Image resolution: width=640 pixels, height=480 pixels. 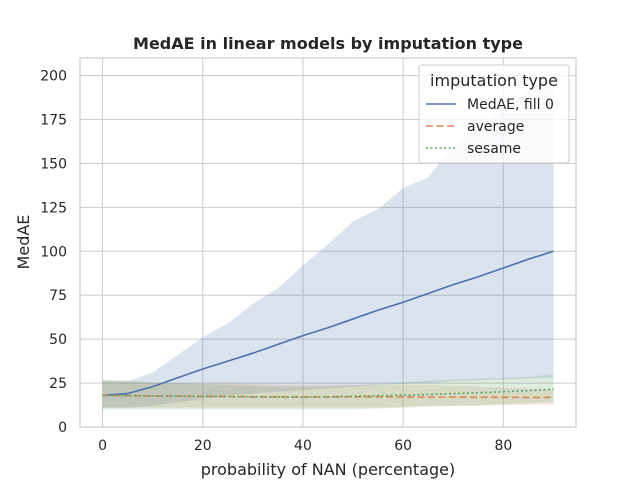 What do you see at coordinates (495, 127) in the screenshot?
I see `legend-label-2: average` at bounding box center [495, 127].